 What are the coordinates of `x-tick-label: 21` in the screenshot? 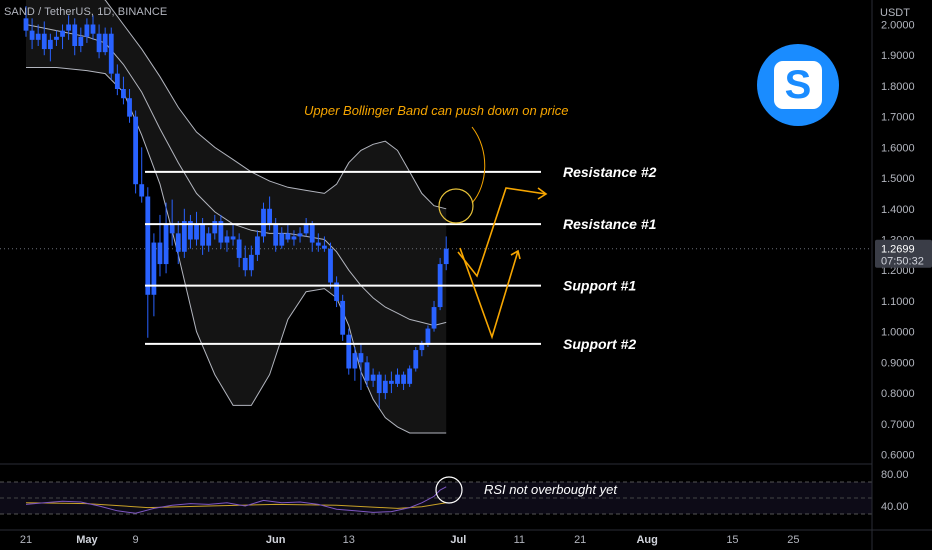 It's located at (580, 540).